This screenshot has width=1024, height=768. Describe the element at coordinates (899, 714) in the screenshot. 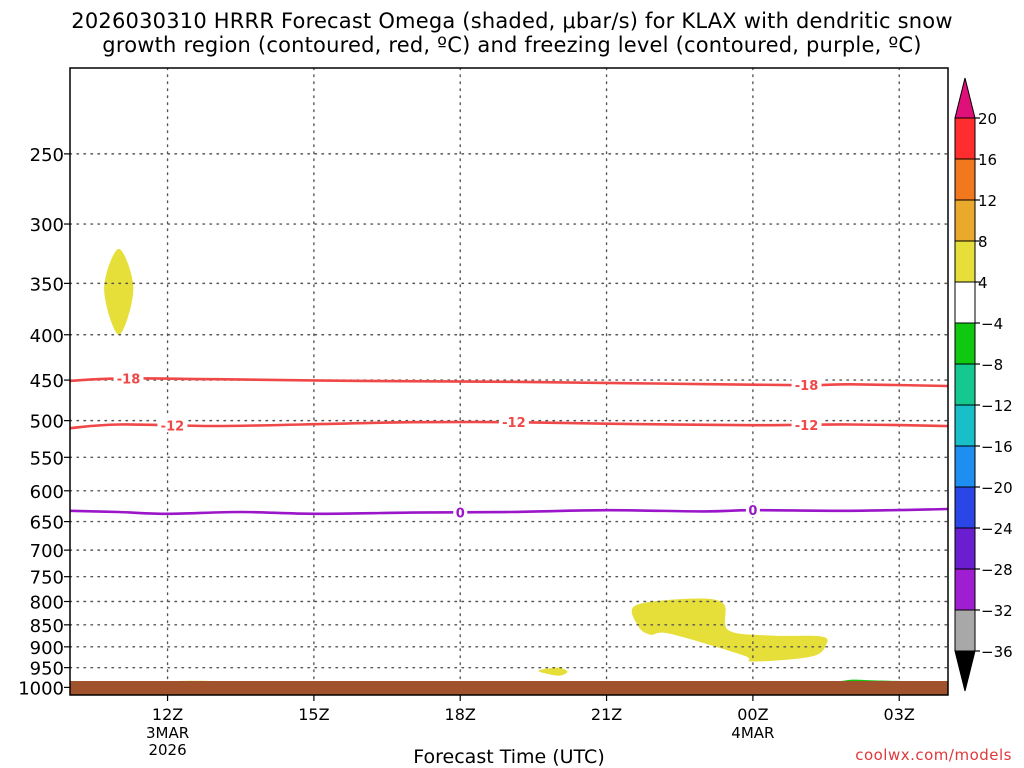

I see `x-tick-label-03Z: 03Z` at that location.